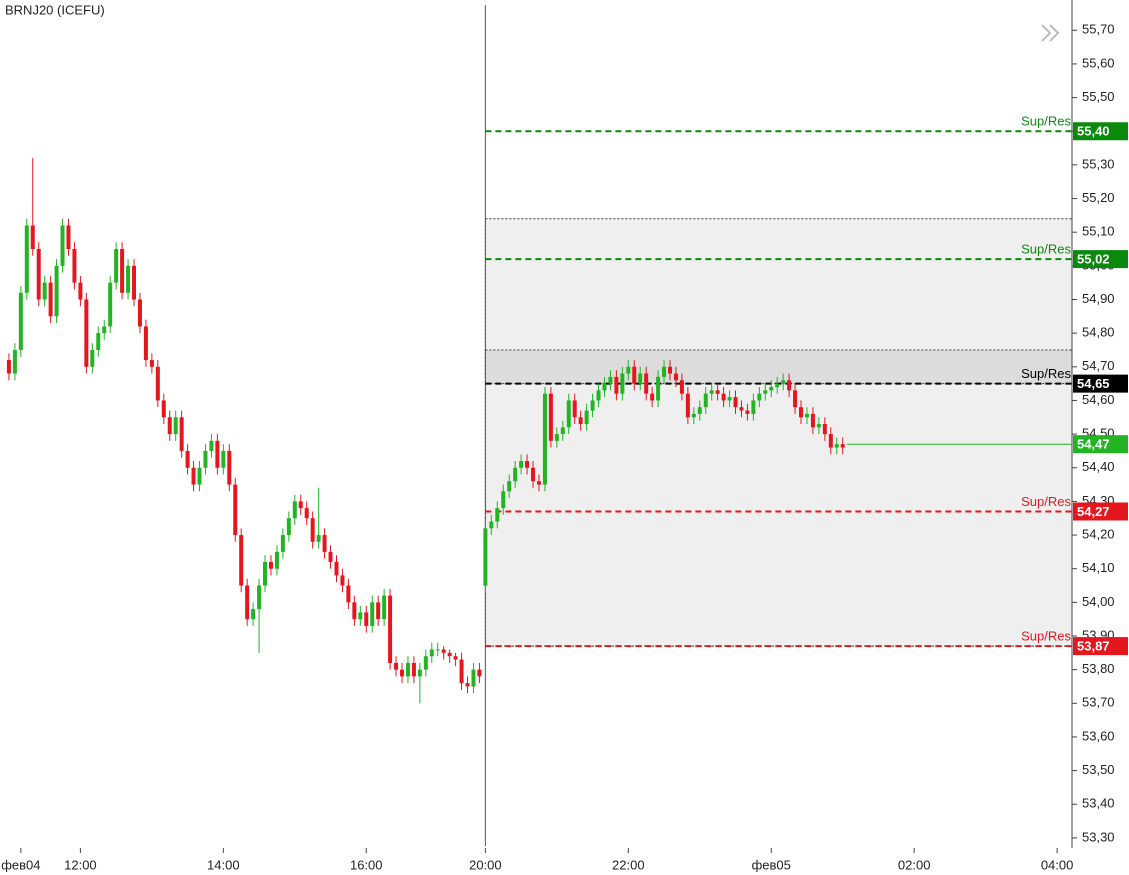 This screenshot has width=1129, height=875. Describe the element at coordinates (771, 864) in the screenshot. I see `x-tick-label: фев05` at that location.